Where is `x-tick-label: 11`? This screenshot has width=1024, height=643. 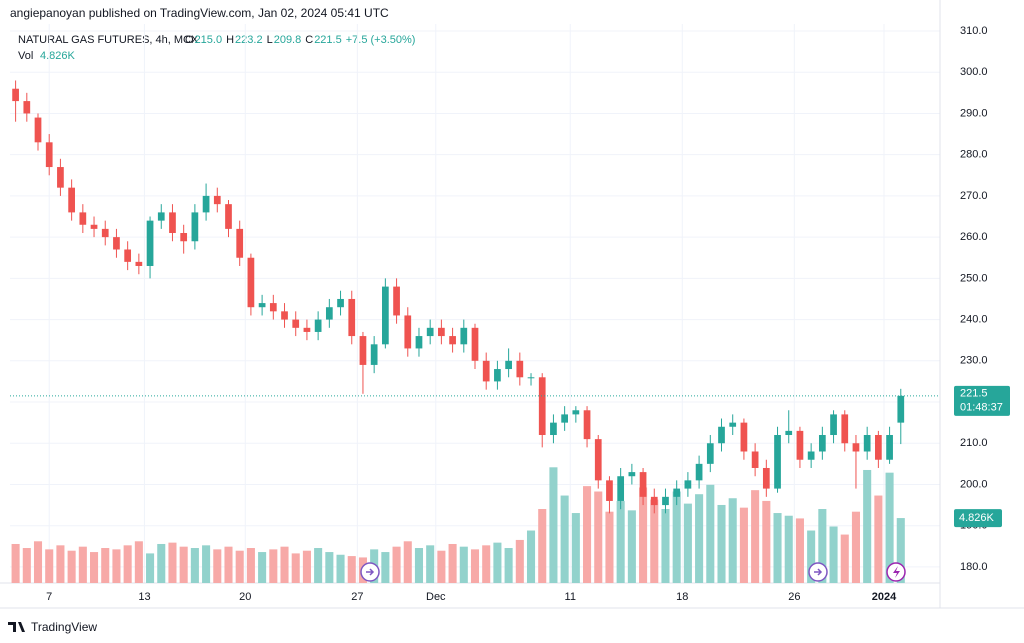
x-tick-label: 11 is located at coordinates (570, 597).